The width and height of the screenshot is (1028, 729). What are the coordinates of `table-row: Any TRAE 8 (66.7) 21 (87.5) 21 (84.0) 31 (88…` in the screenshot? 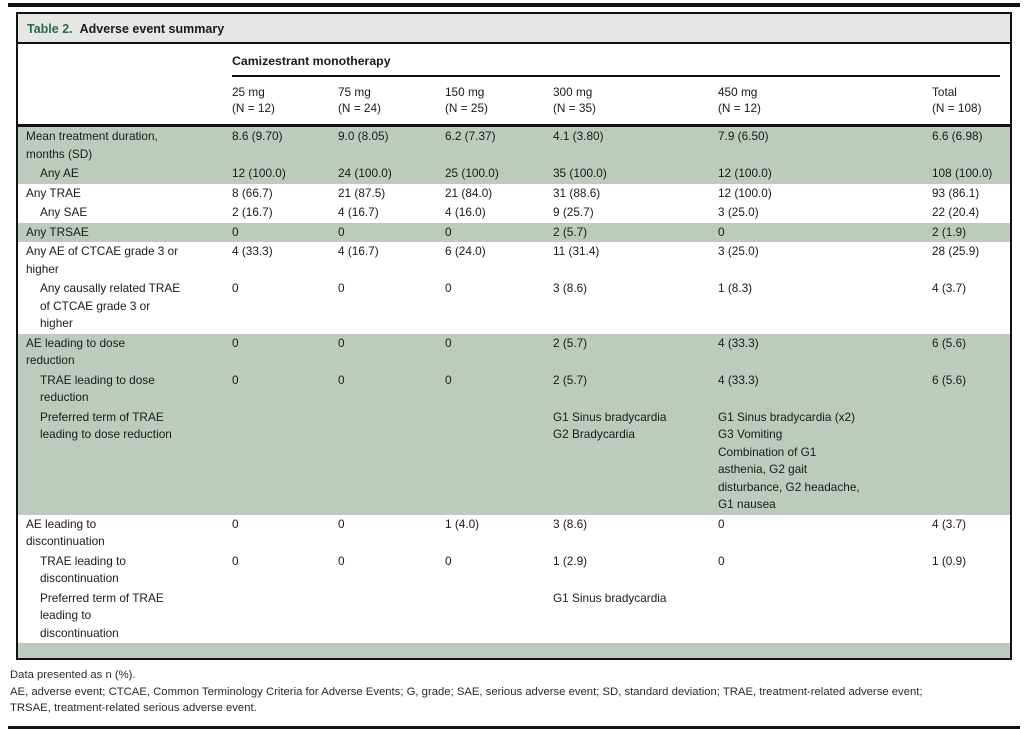 It's located at (514, 194).